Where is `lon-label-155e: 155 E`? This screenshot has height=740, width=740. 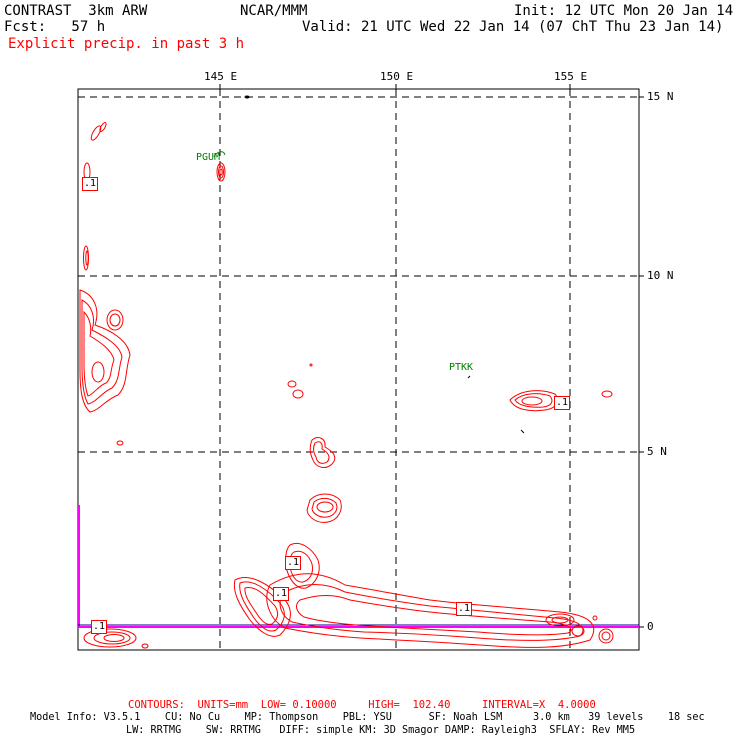
lon-label-155e: 155 E is located at coordinates (571, 76).